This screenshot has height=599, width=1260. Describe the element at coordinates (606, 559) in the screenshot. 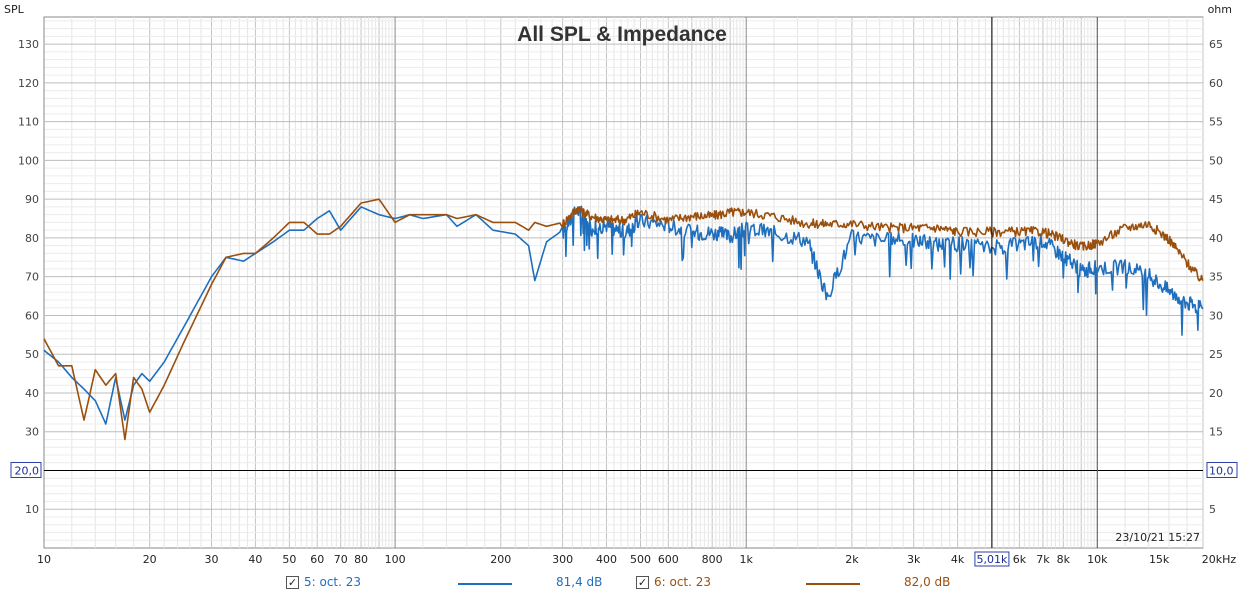

I see `x-tick-label: 400` at that location.